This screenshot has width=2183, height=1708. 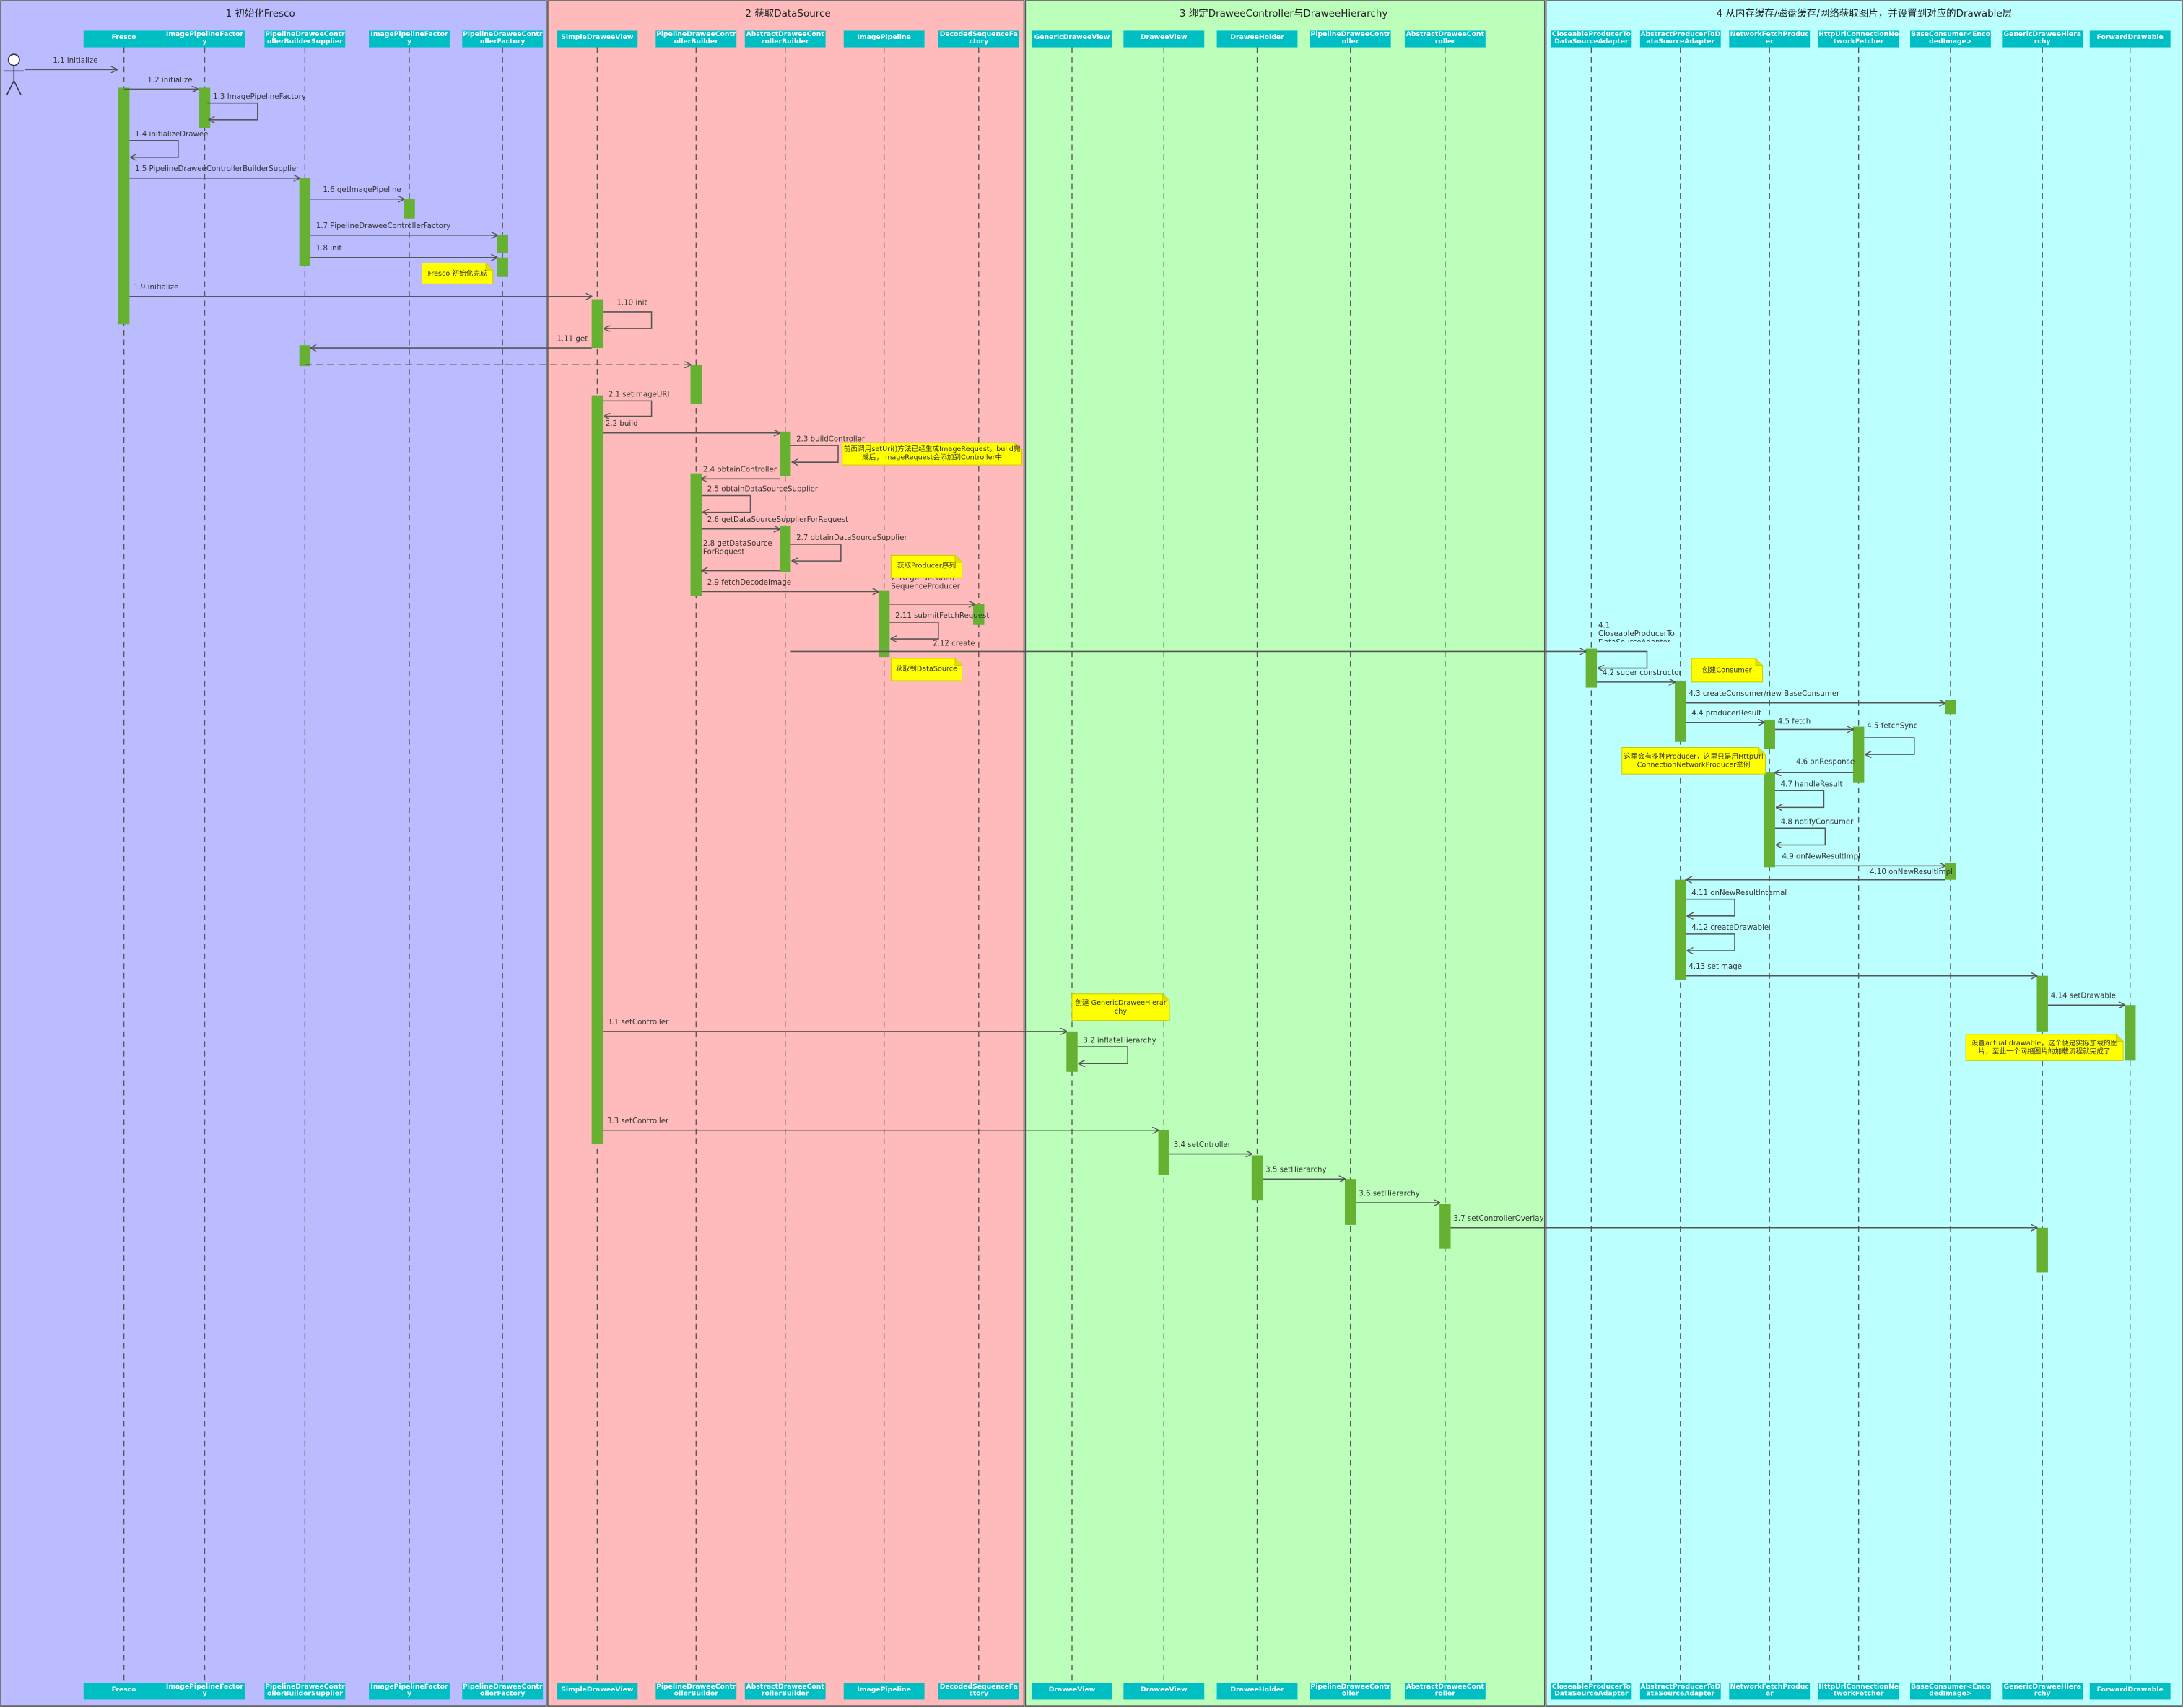 What do you see at coordinates (329, 249) in the screenshot?
I see `message-label: 1.8 init` at bounding box center [329, 249].